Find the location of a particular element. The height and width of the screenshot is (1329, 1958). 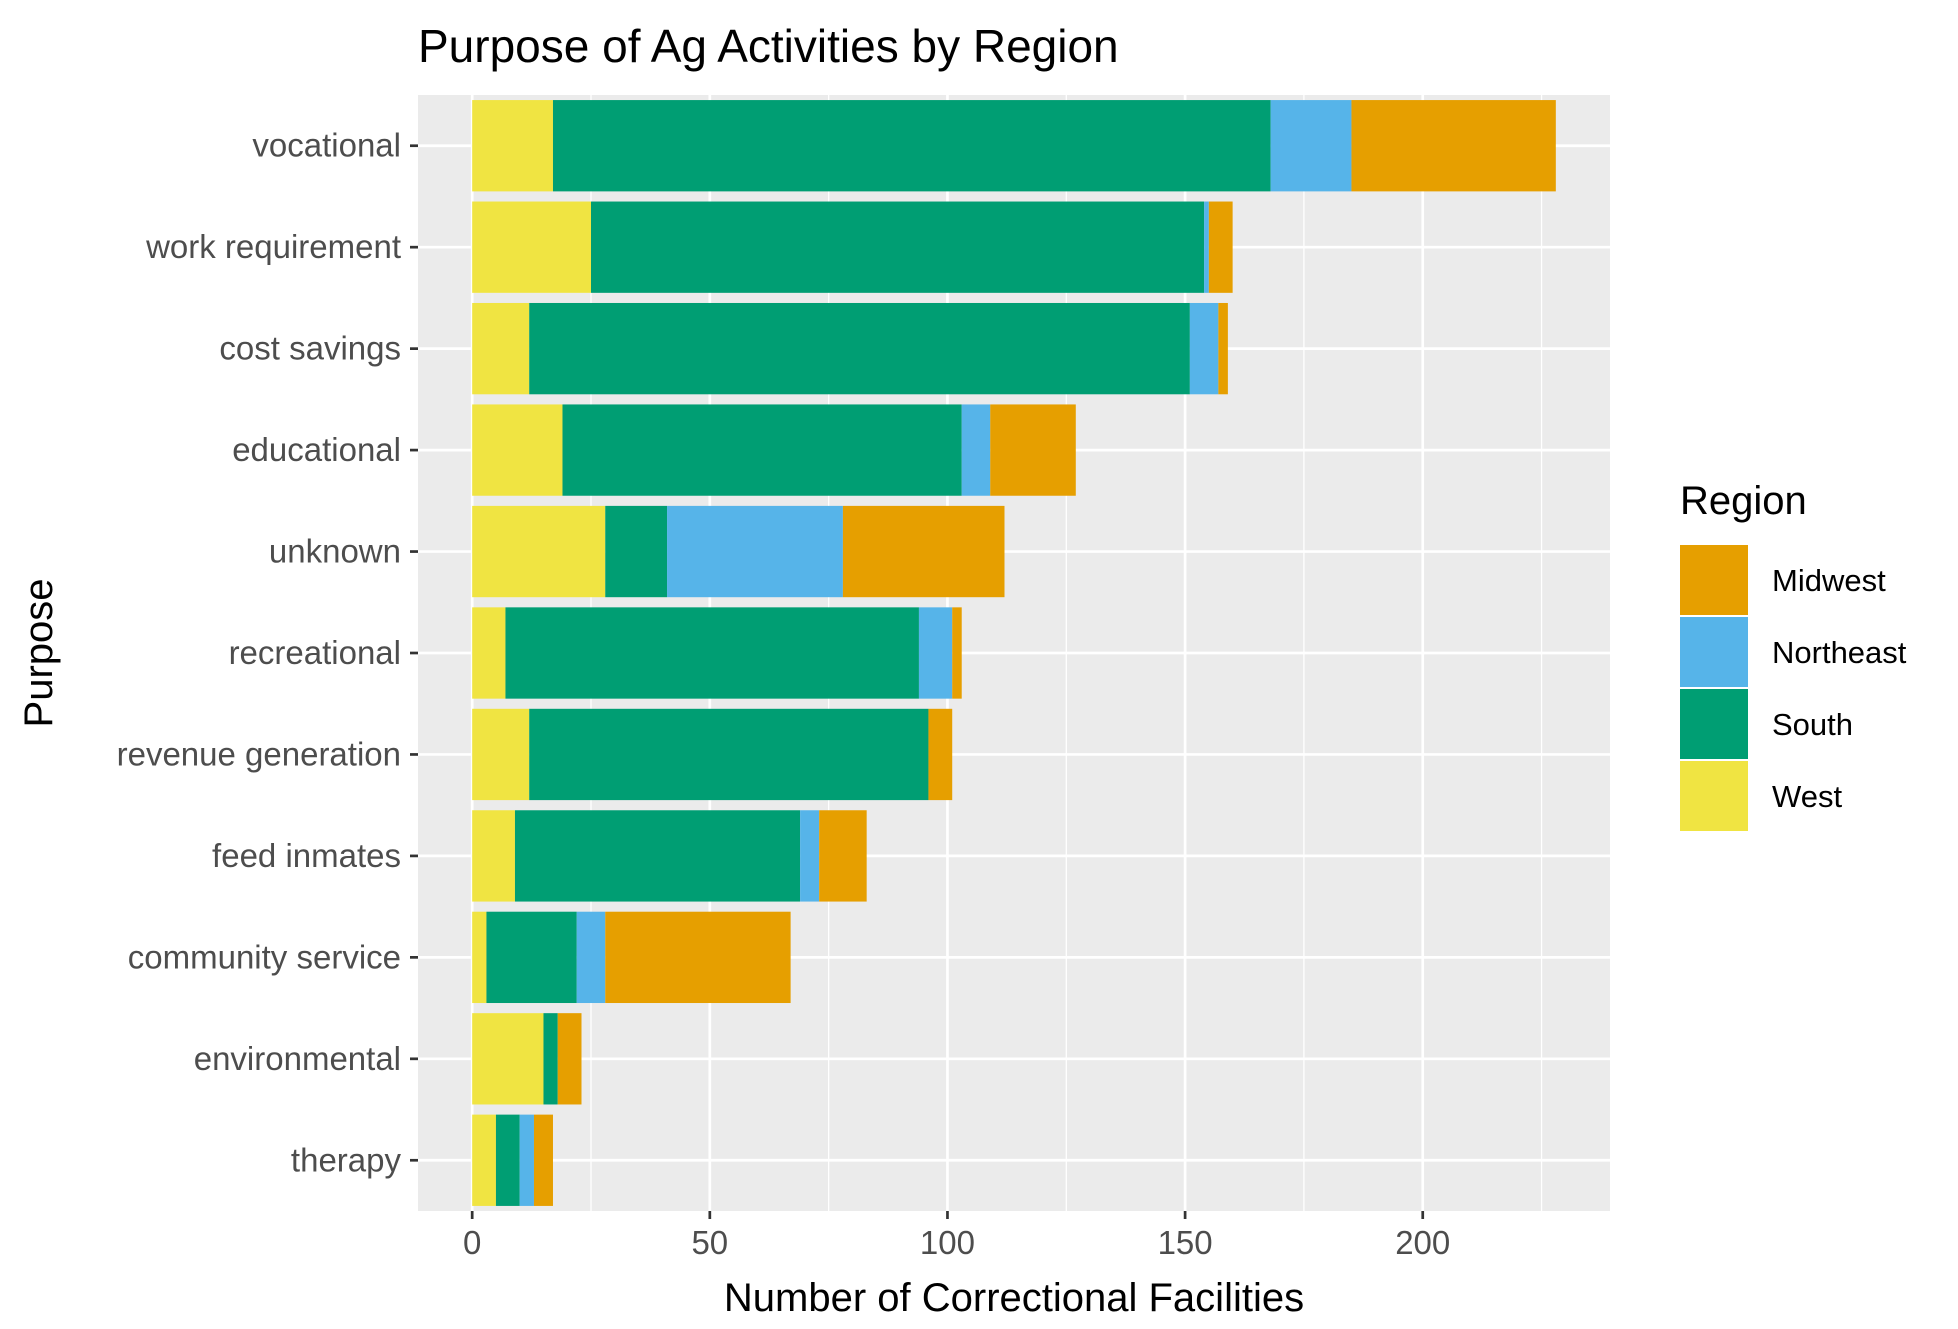

x-tick-label: 0 is located at coordinates (472, 1242).